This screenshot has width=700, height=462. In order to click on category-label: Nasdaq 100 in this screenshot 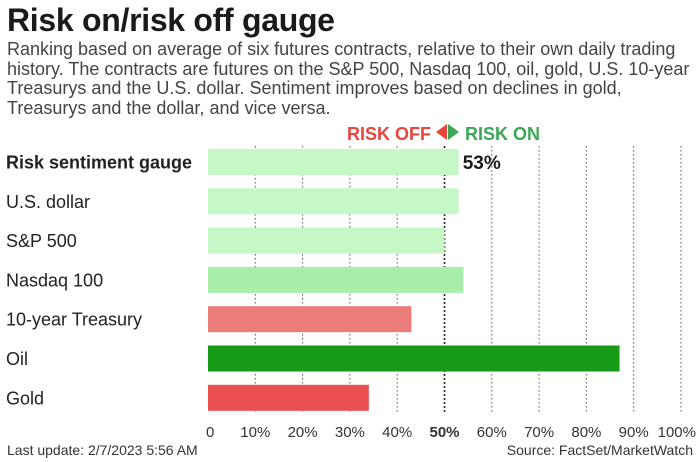, I will do `click(54, 280)`.